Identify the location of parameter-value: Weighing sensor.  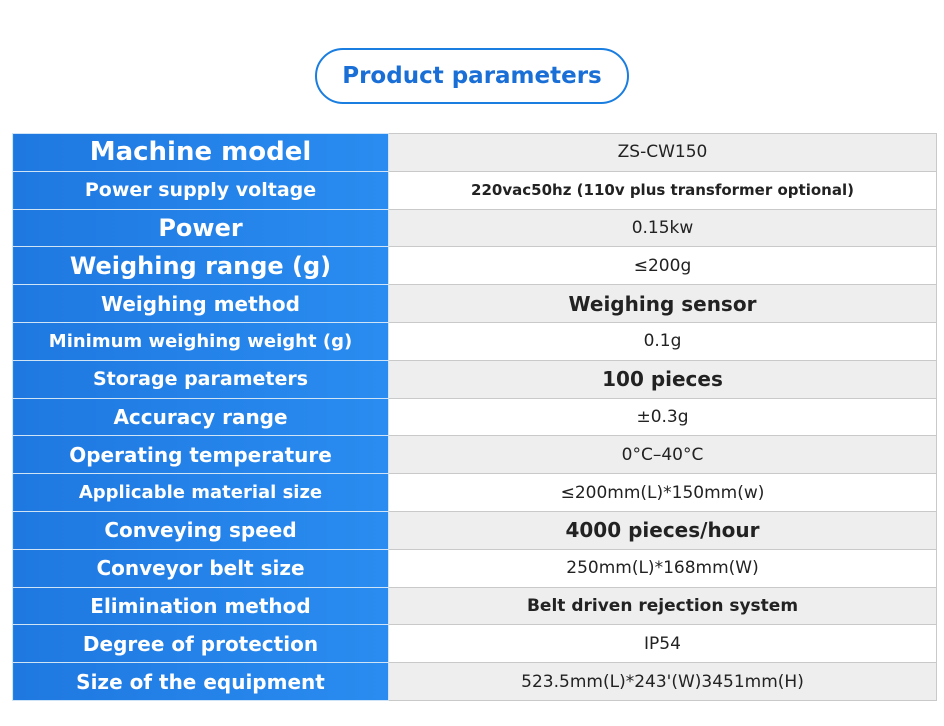
(662, 303).